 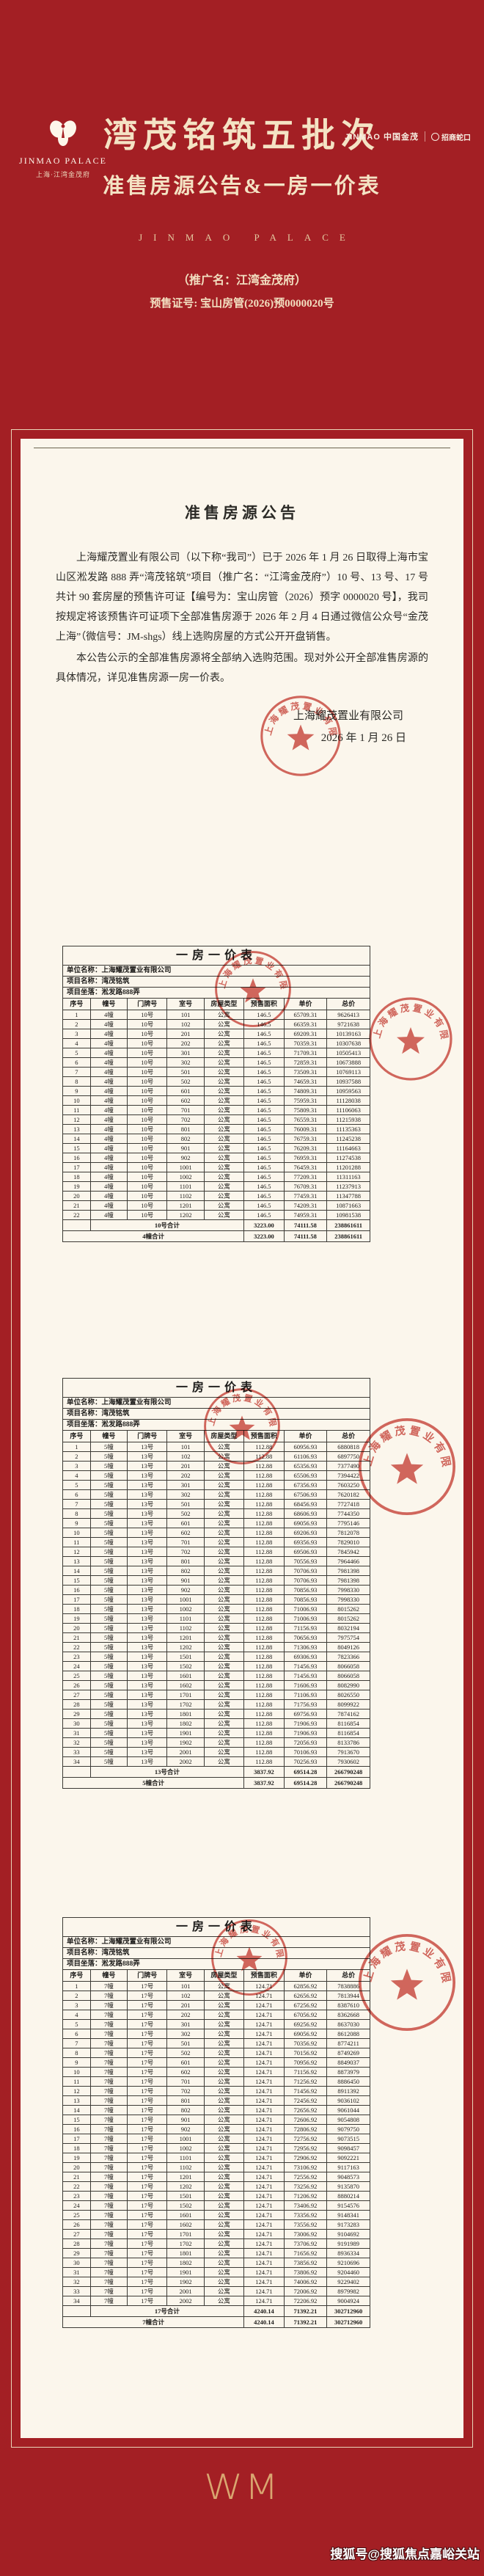 What do you see at coordinates (348, 1523) in the screenshot?
I see `table-cell: 7795146` at bounding box center [348, 1523].